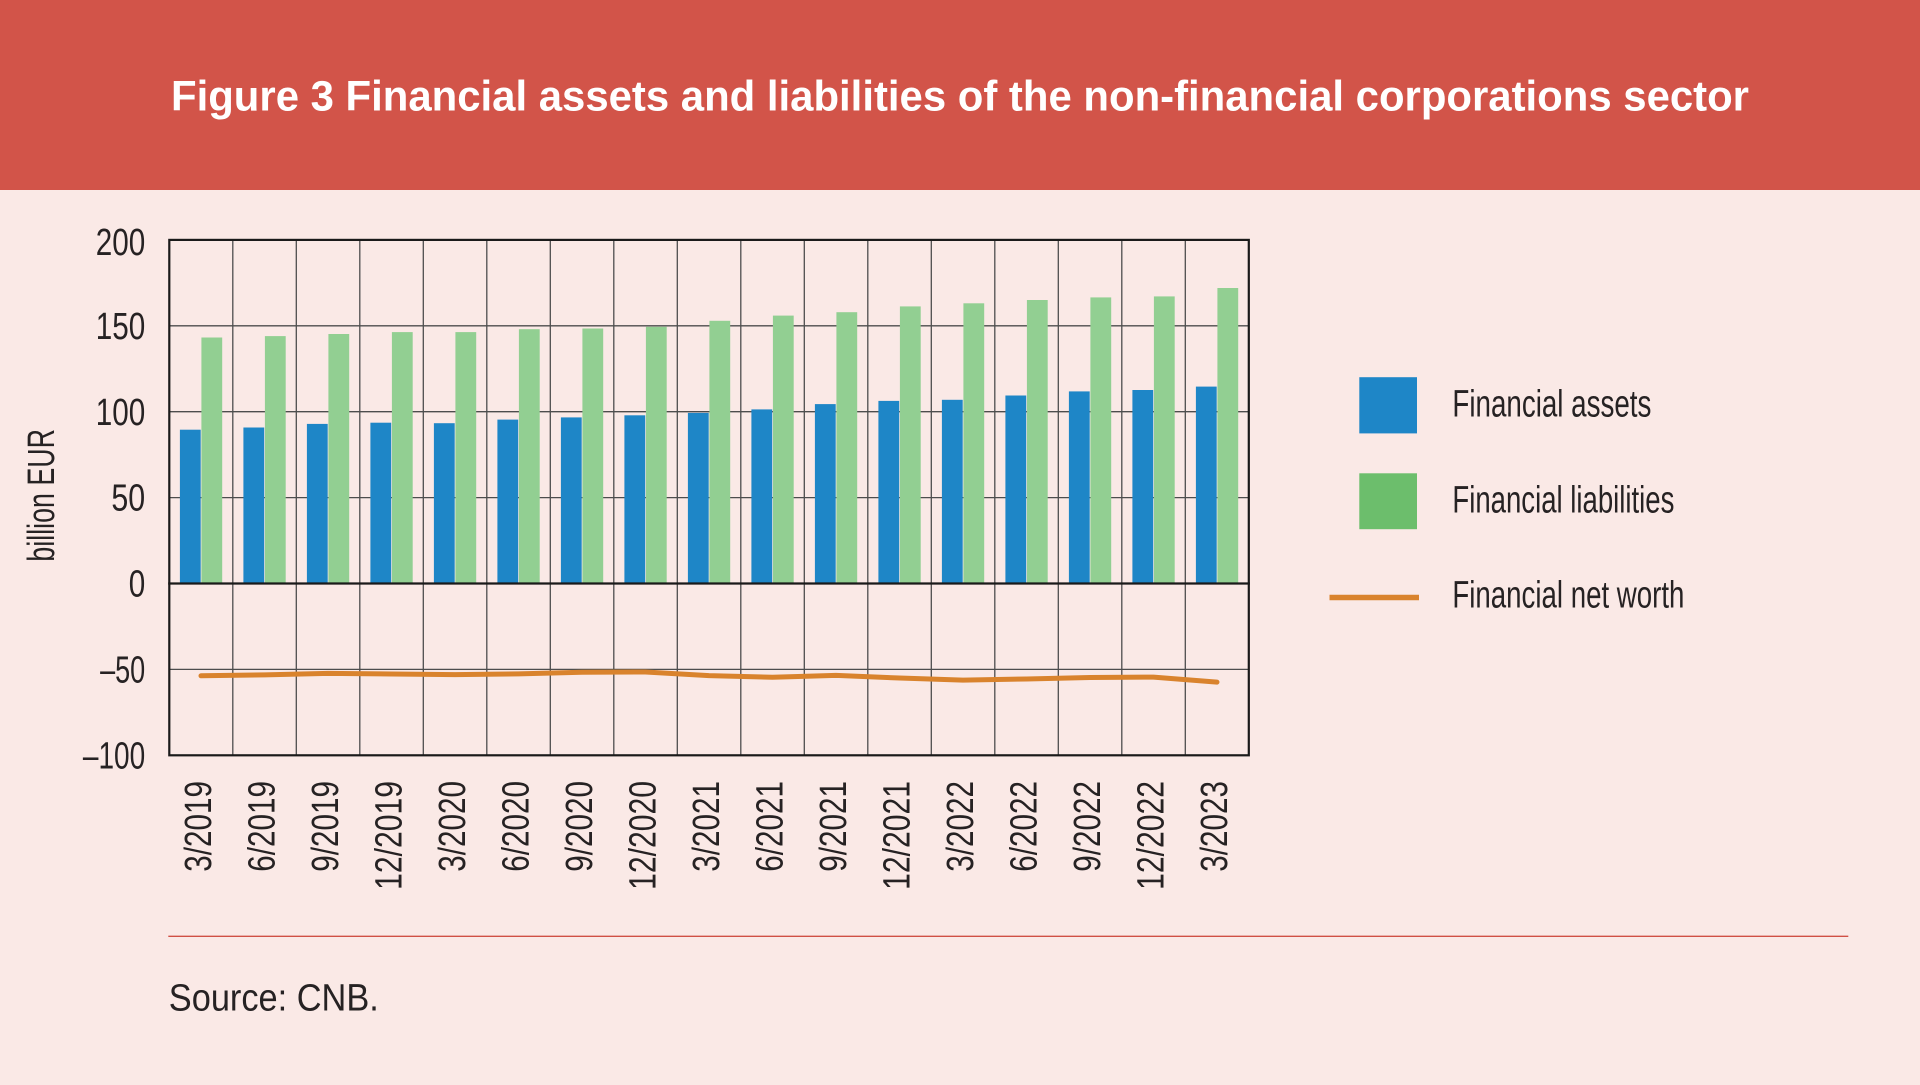 This screenshot has height=1085, width=1920. Describe the element at coordinates (517, 826) in the screenshot. I see `svg-text: 6/2020` at that location.